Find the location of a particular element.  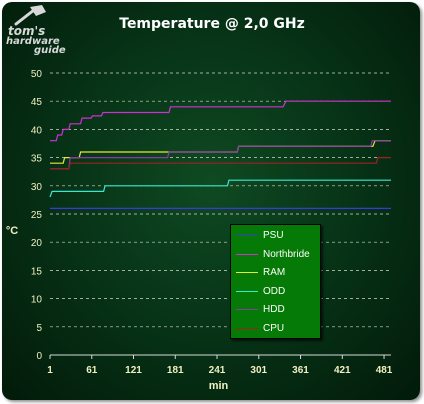

legend-item-ram: RAM is located at coordinates (275, 273).